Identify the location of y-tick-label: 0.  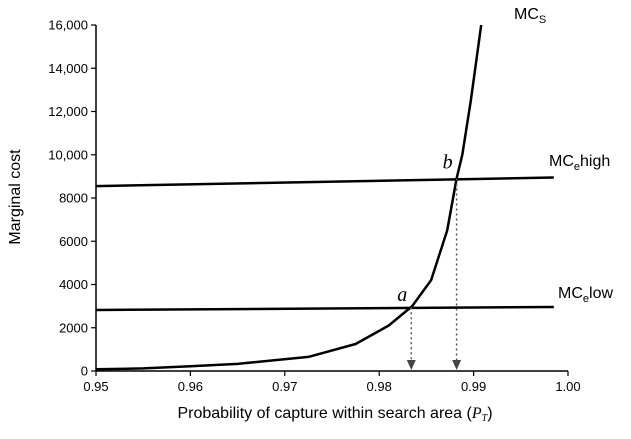
(84, 371).